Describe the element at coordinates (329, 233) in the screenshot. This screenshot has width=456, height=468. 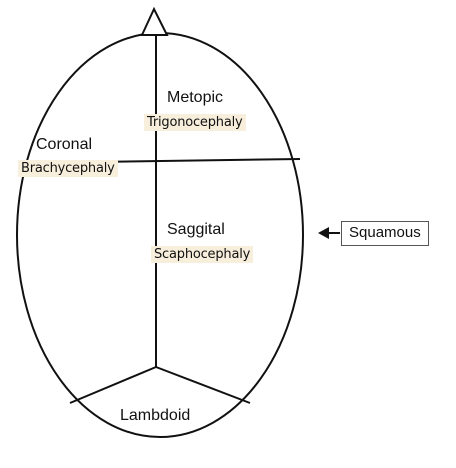
I see `left-arrow-icon` at that location.